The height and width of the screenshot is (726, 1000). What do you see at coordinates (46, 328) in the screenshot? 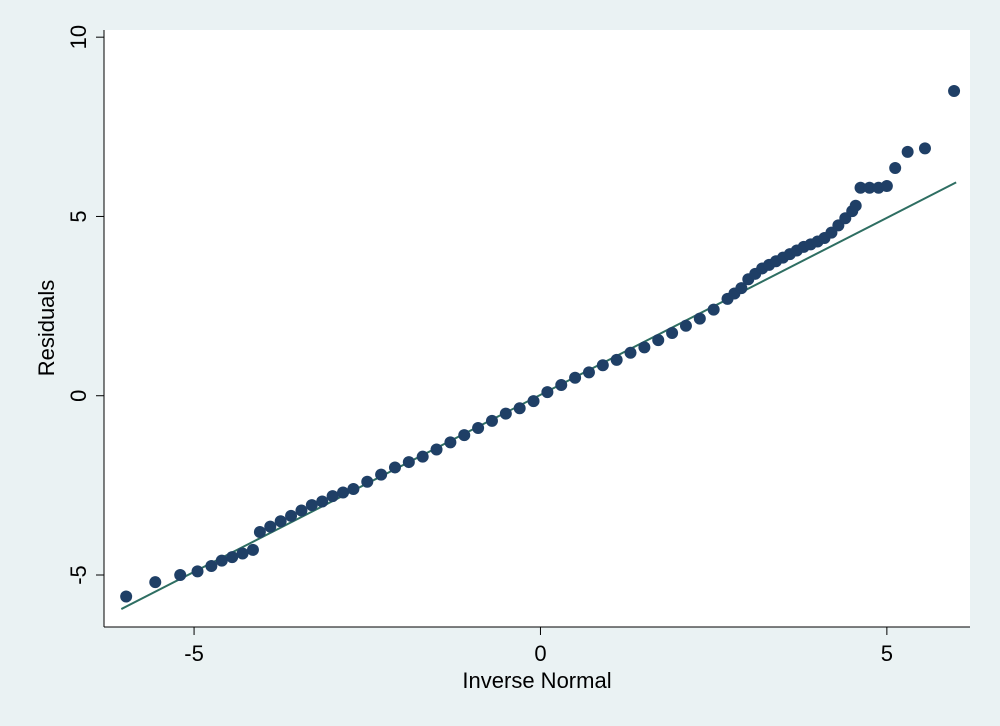
I see `y-axis-title: Residuals` at bounding box center [46, 328].